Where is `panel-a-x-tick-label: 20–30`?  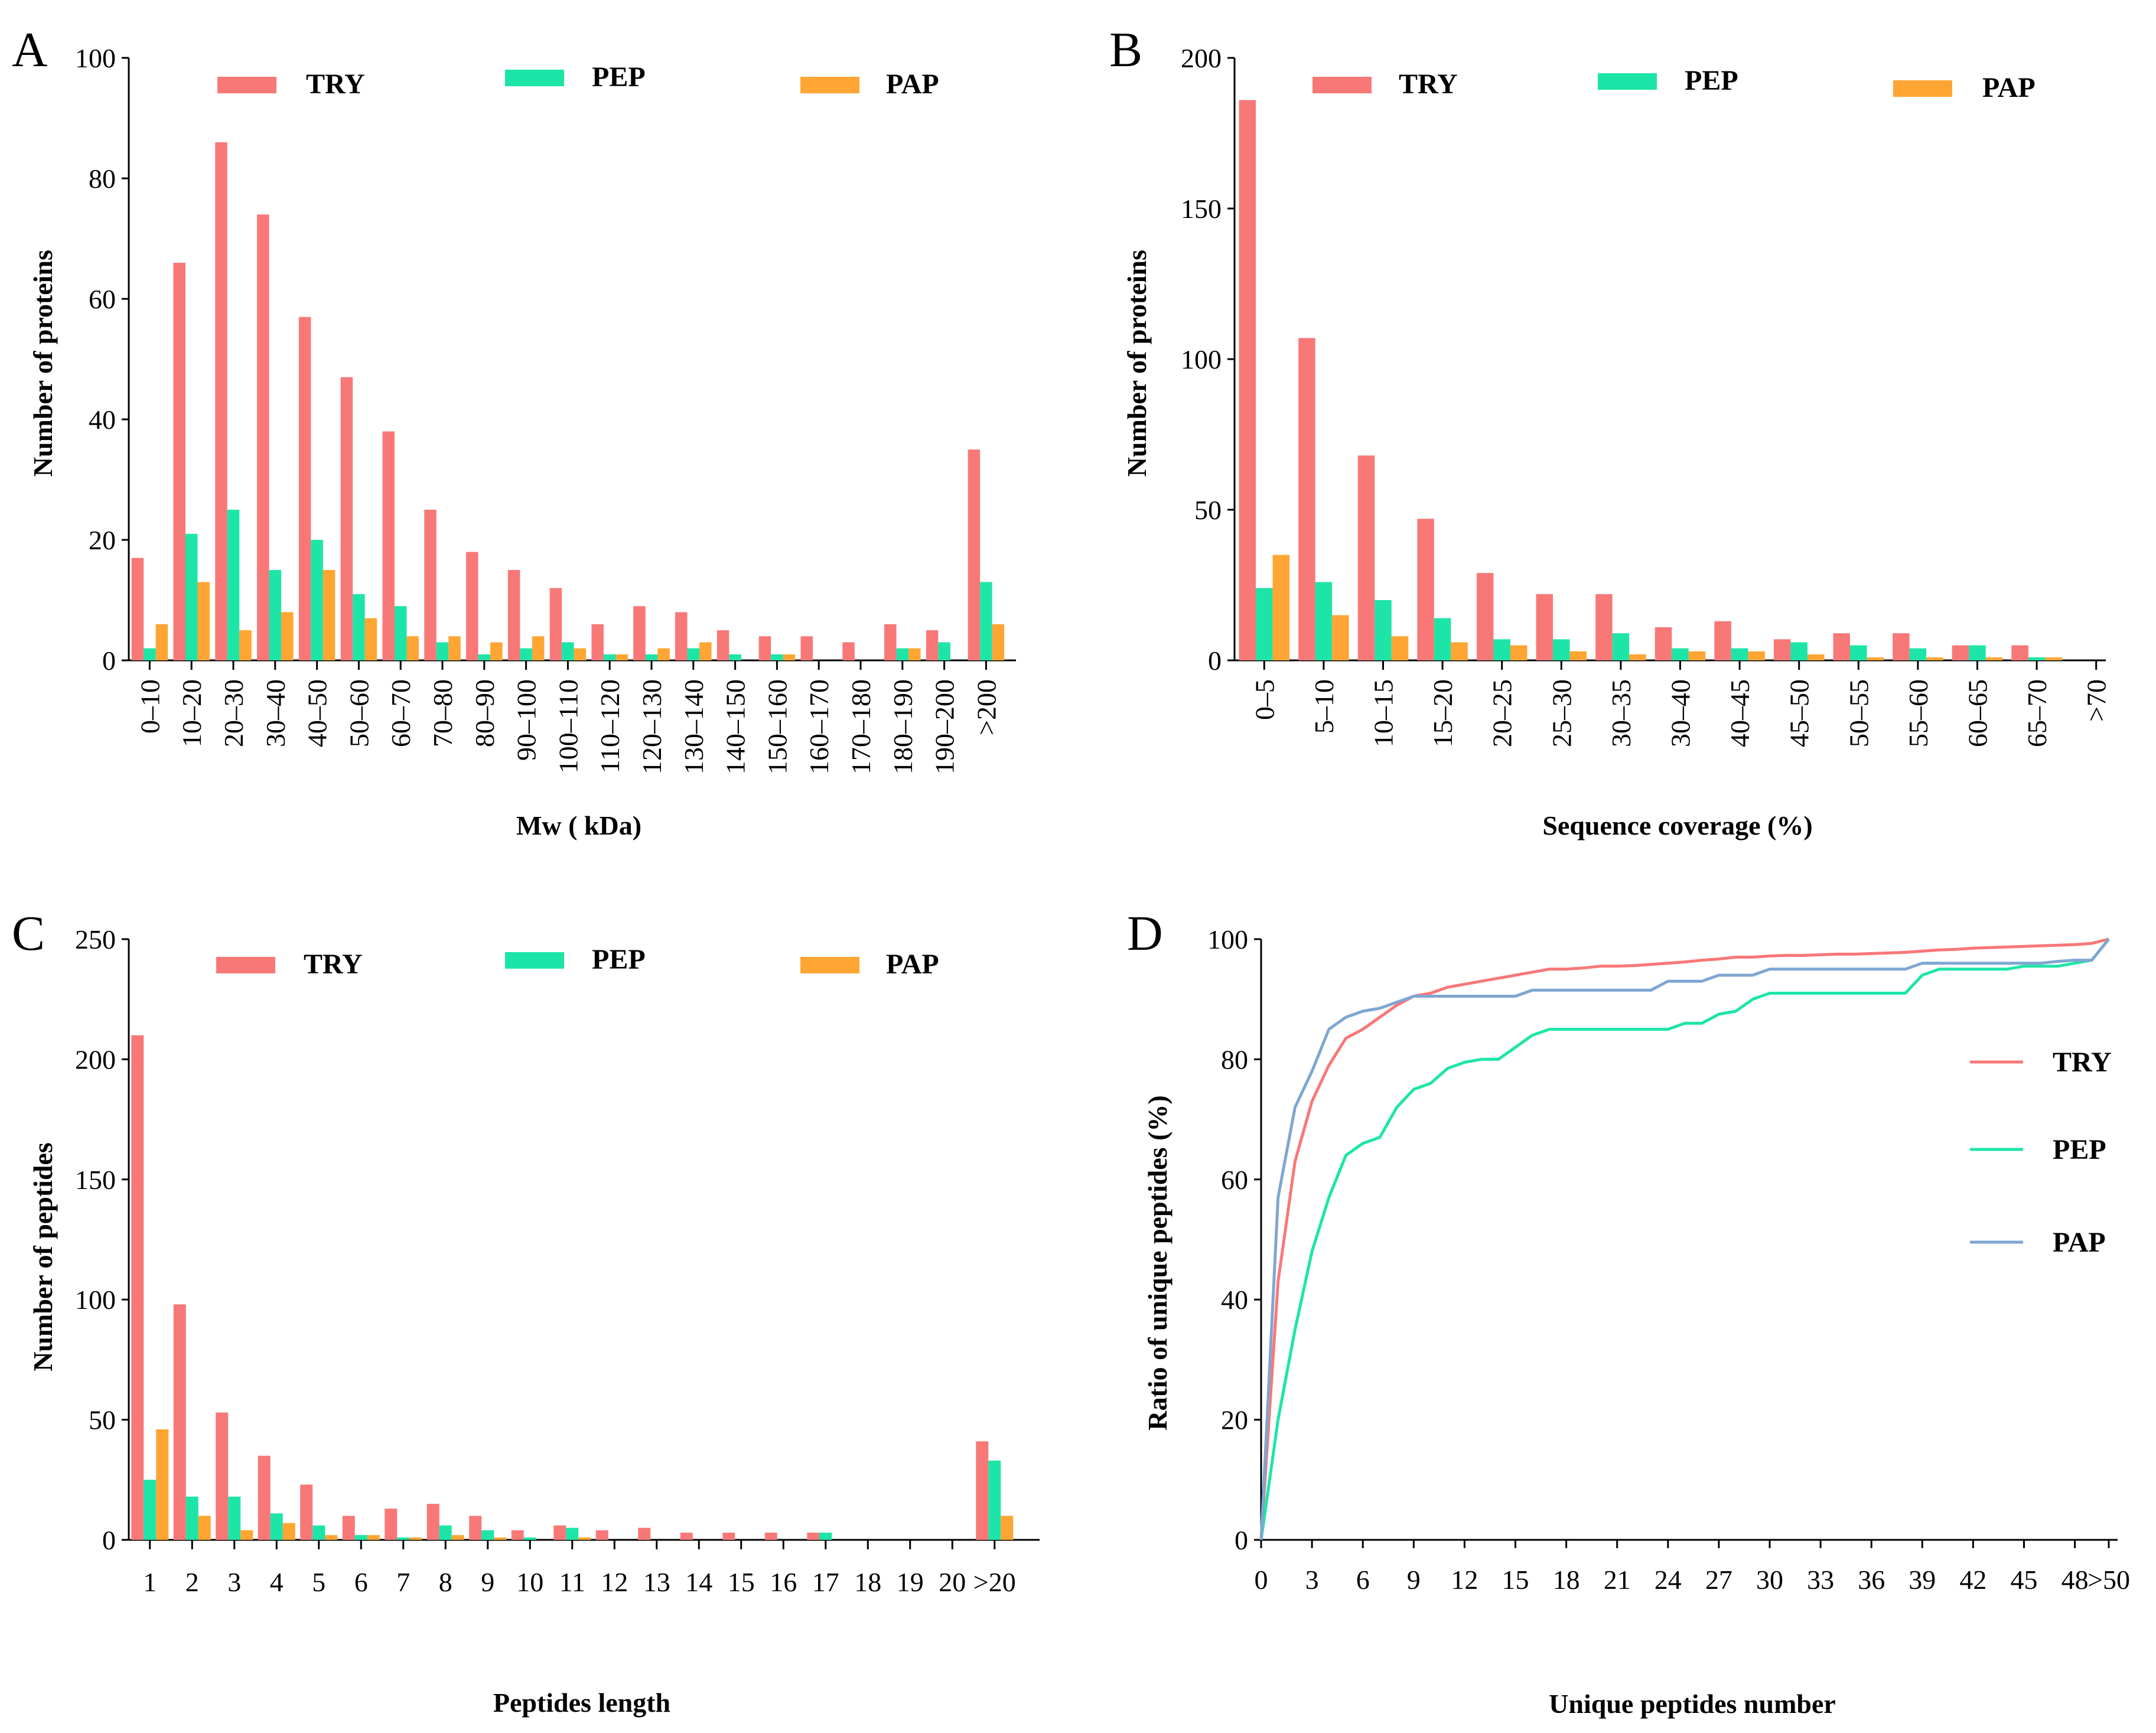
panel-a-x-tick-label: 20–30 is located at coordinates (234, 713).